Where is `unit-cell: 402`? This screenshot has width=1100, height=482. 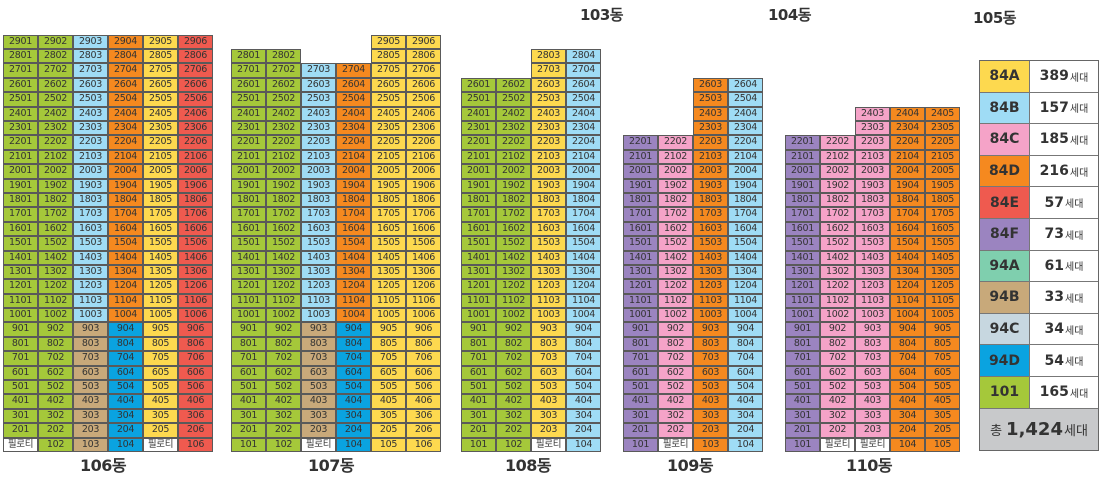 unit-cell: 402 is located at coordinates (283, 401).